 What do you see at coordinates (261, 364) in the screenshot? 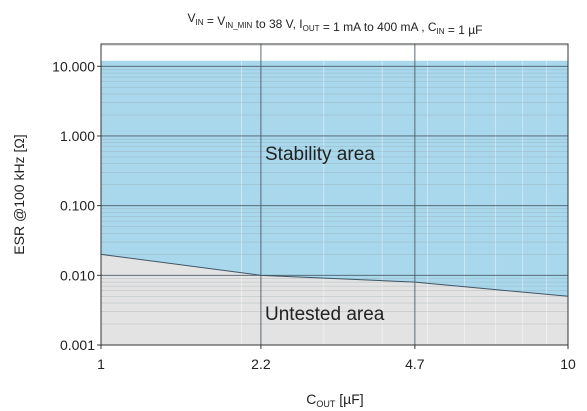
I see `x-tick-label: 2.2` at bounding box center [261, 364].